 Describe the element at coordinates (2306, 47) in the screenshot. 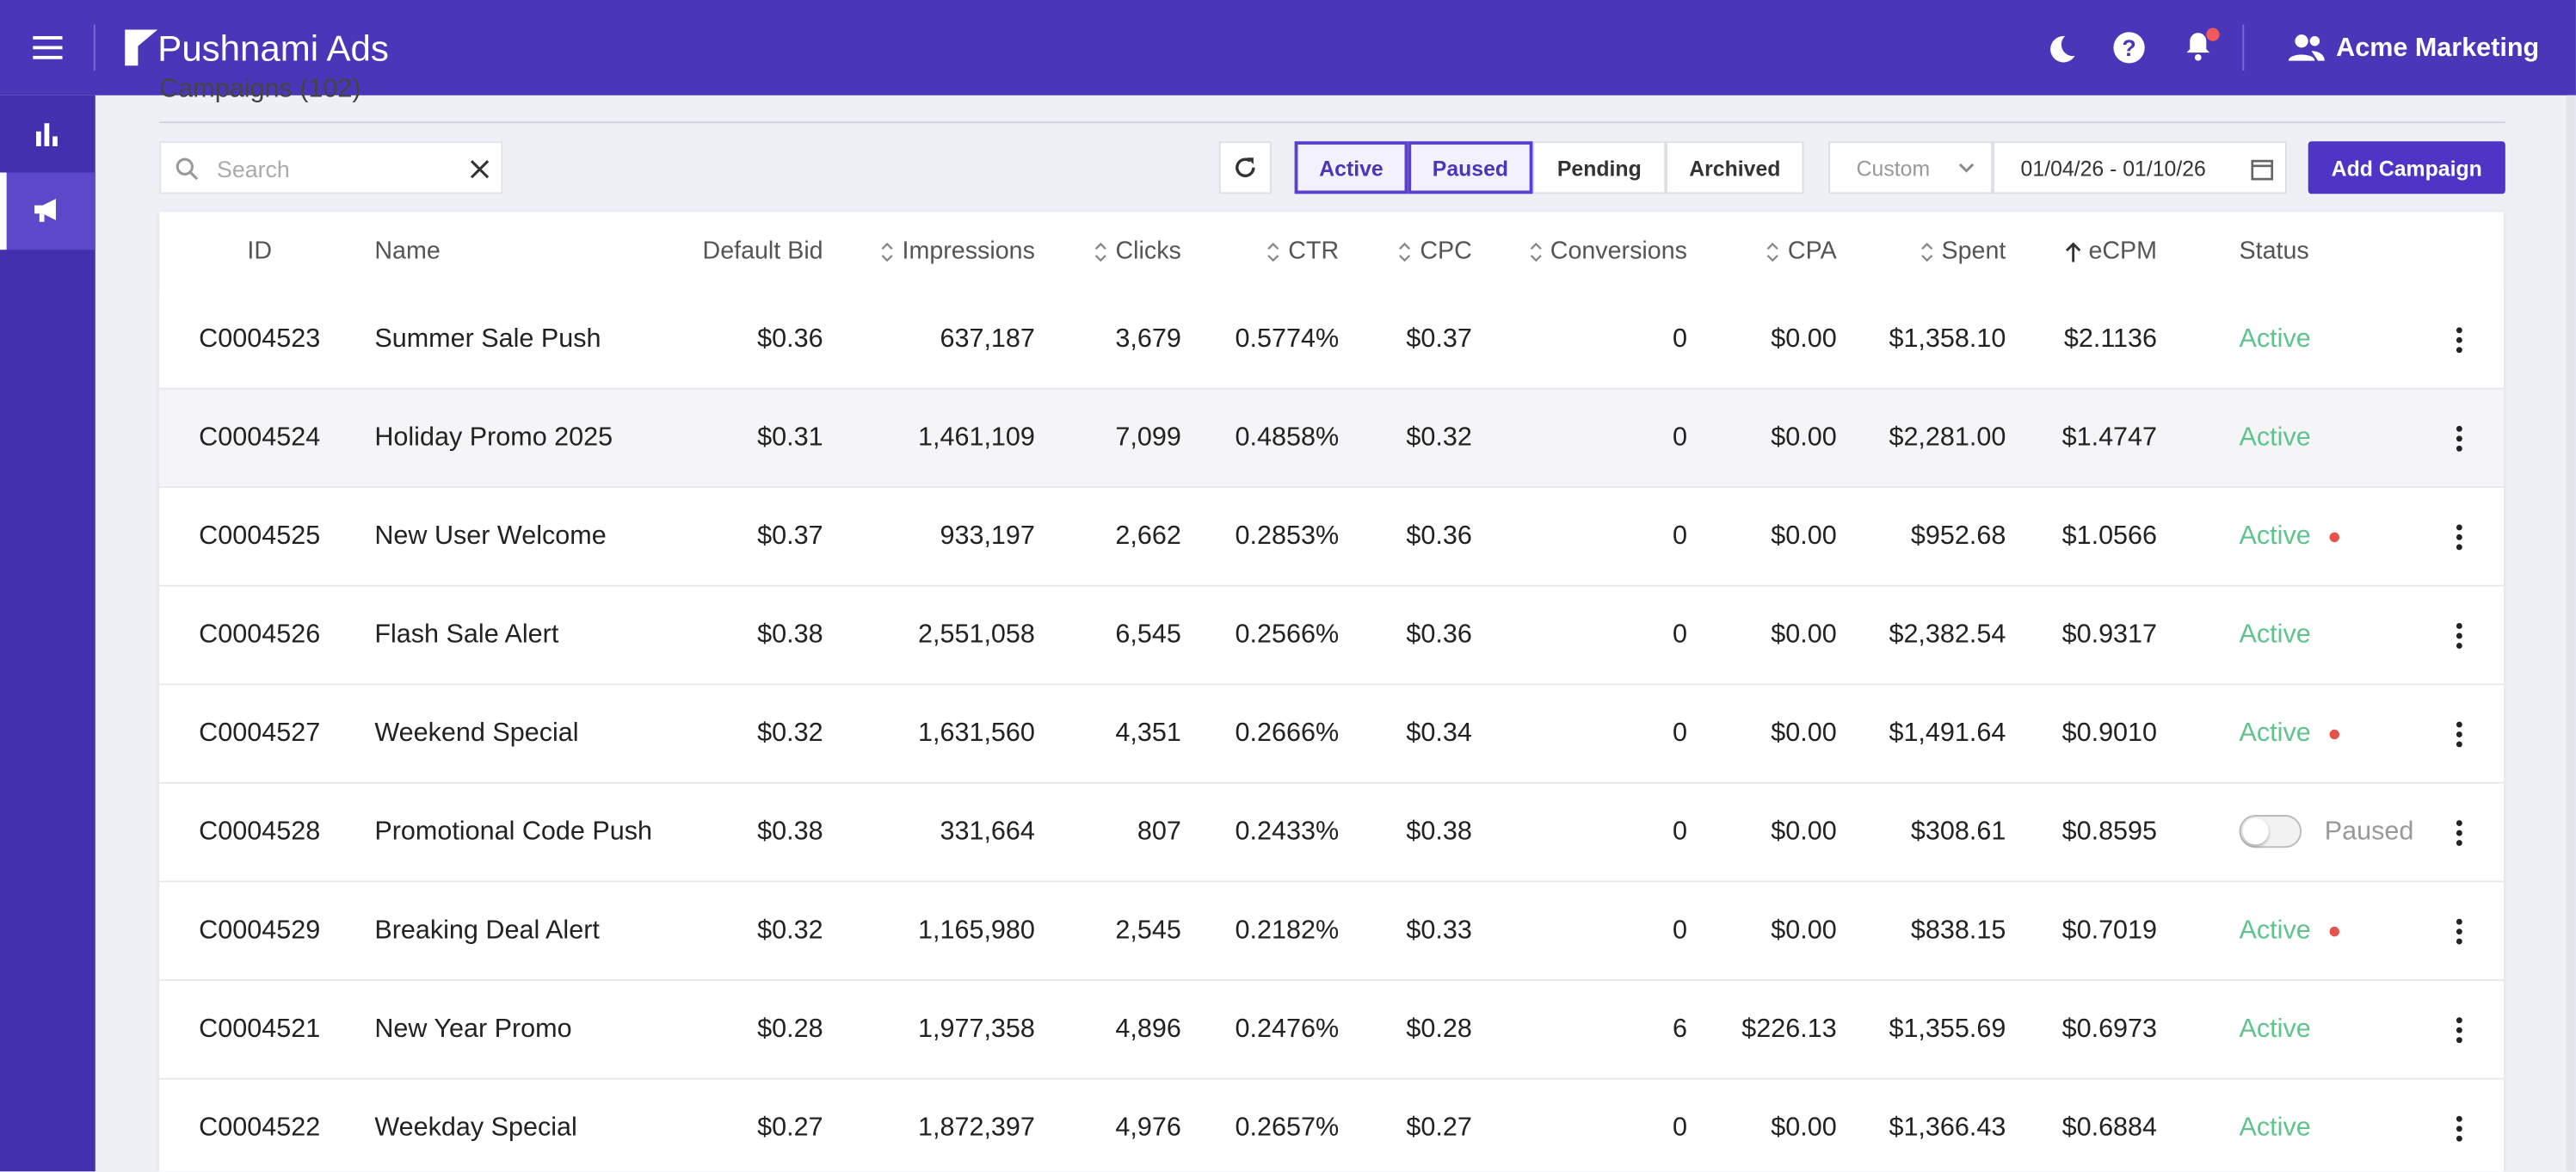

I see `account-icon` at that location.